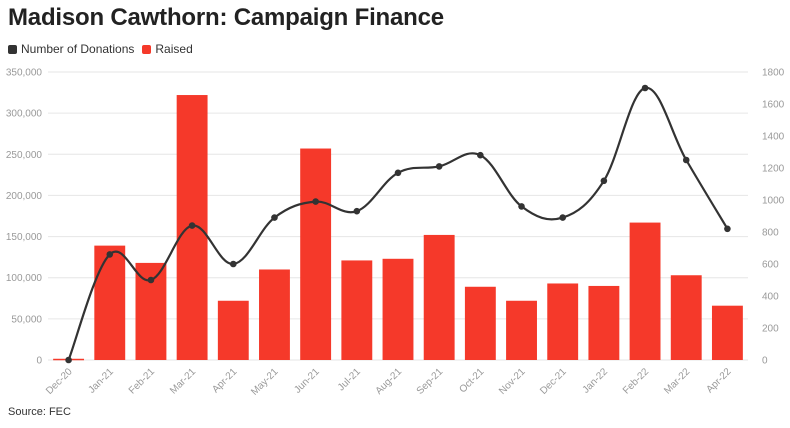  Describe the element at coordinates (430, 381) in the screenshot. I see `x-tick-label: Sep-21` at that location.